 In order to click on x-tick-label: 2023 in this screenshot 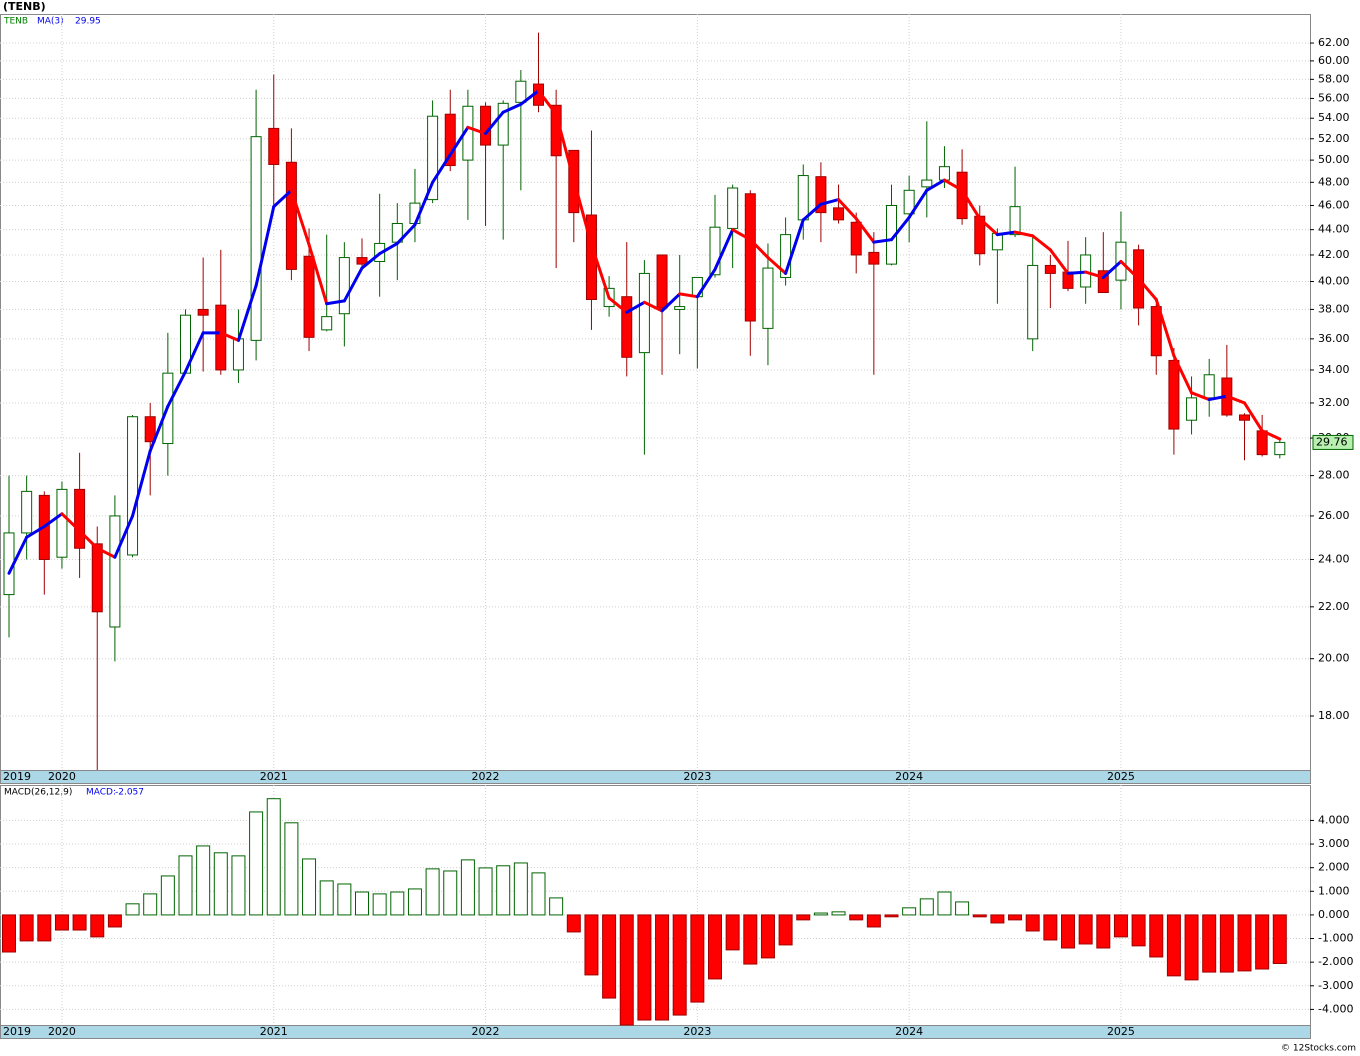, I will do `click(697, 776)`.